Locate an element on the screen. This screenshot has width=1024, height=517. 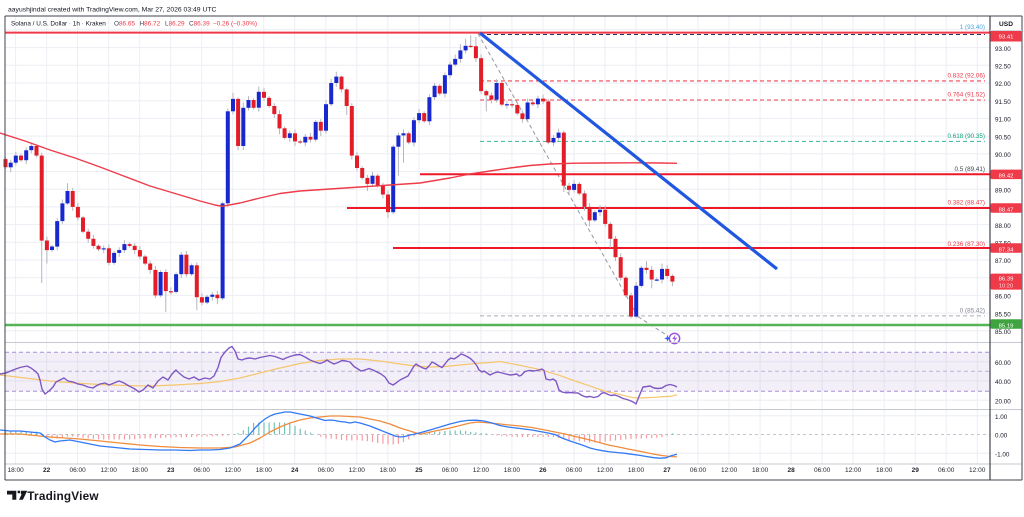
svg-text: 0.764 (91.52) is located at coordinates (966, 95).